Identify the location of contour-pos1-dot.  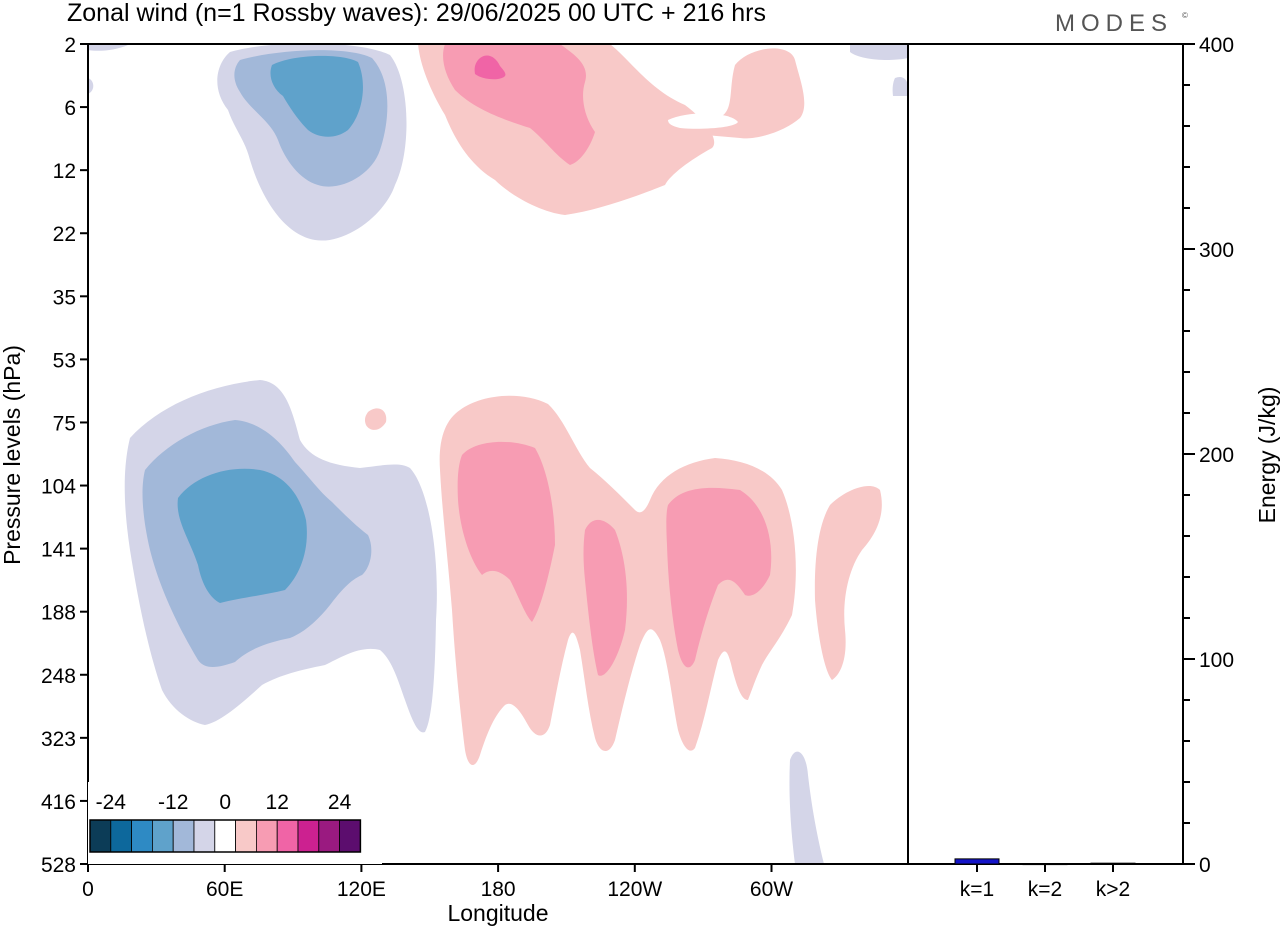
(375, 419).